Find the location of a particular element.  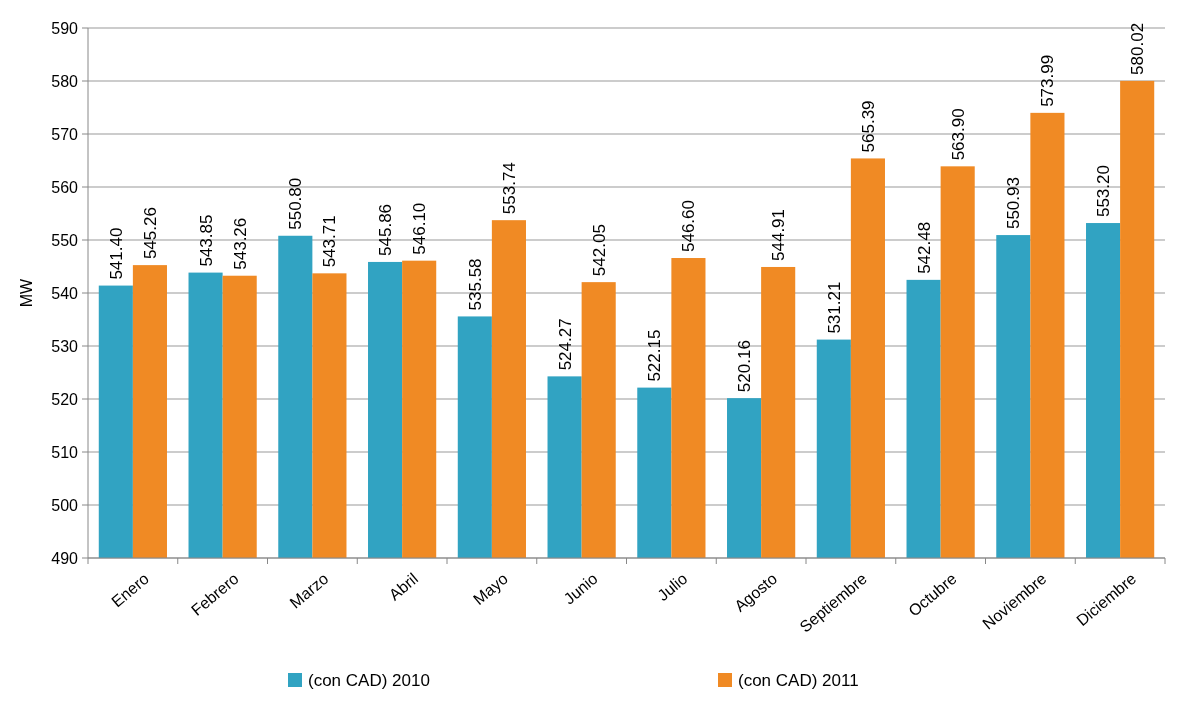

data-label: 553.74 is located at coordinates (509, 188).